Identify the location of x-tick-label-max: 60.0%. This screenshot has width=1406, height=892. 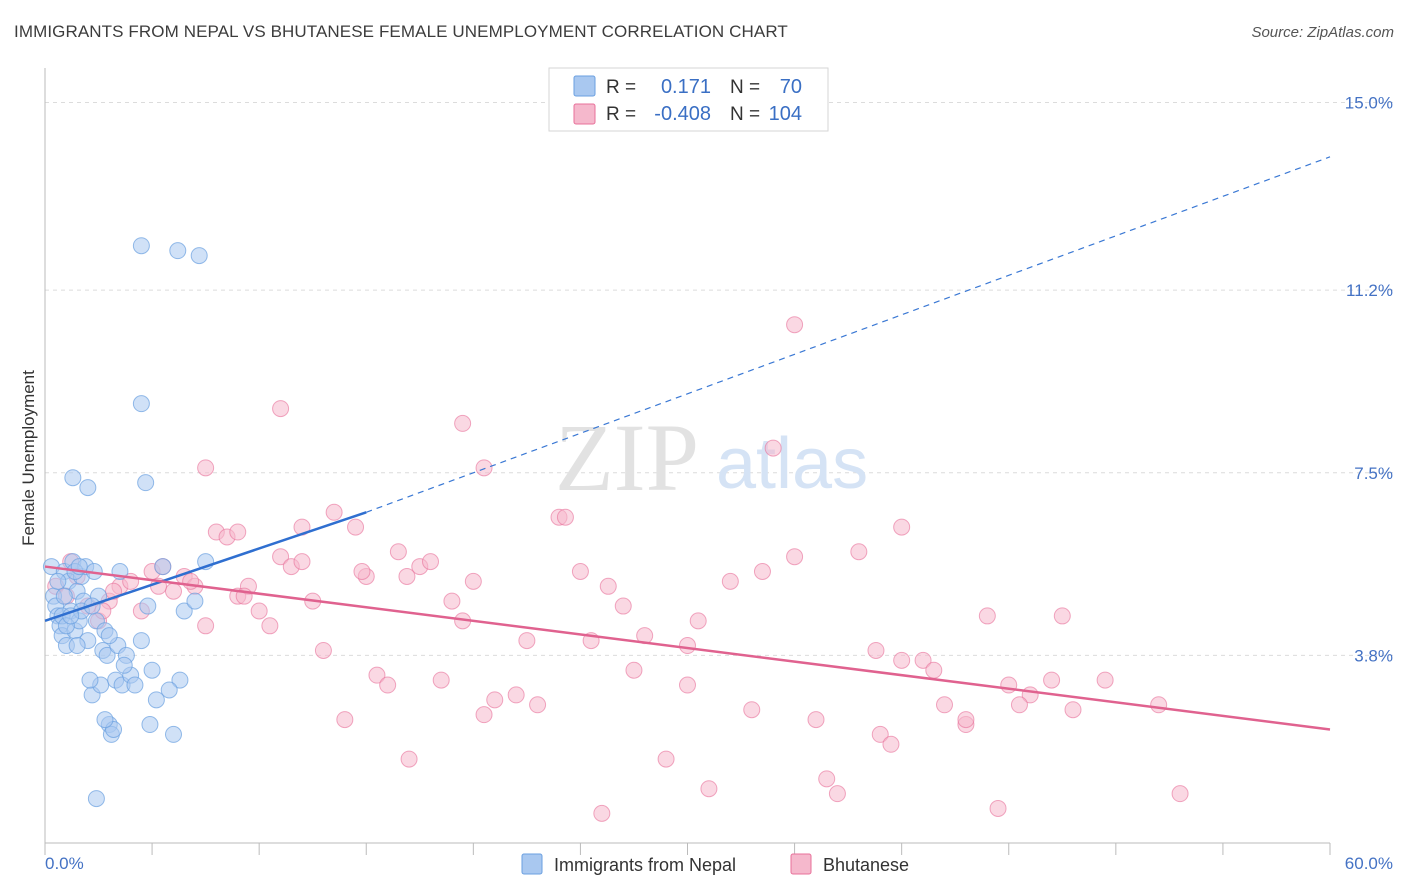
(1369, 863).